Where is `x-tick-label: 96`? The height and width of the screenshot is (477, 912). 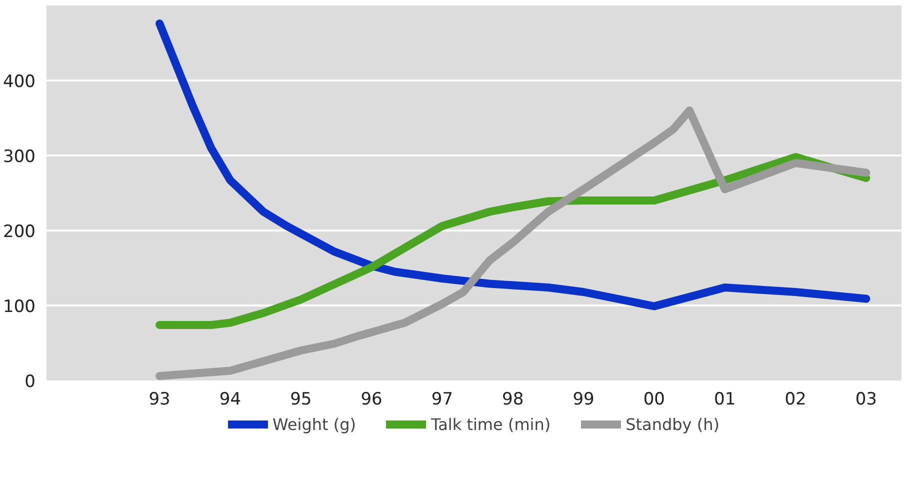
x-tick-label: 96 is located at coordinates (371, 400).